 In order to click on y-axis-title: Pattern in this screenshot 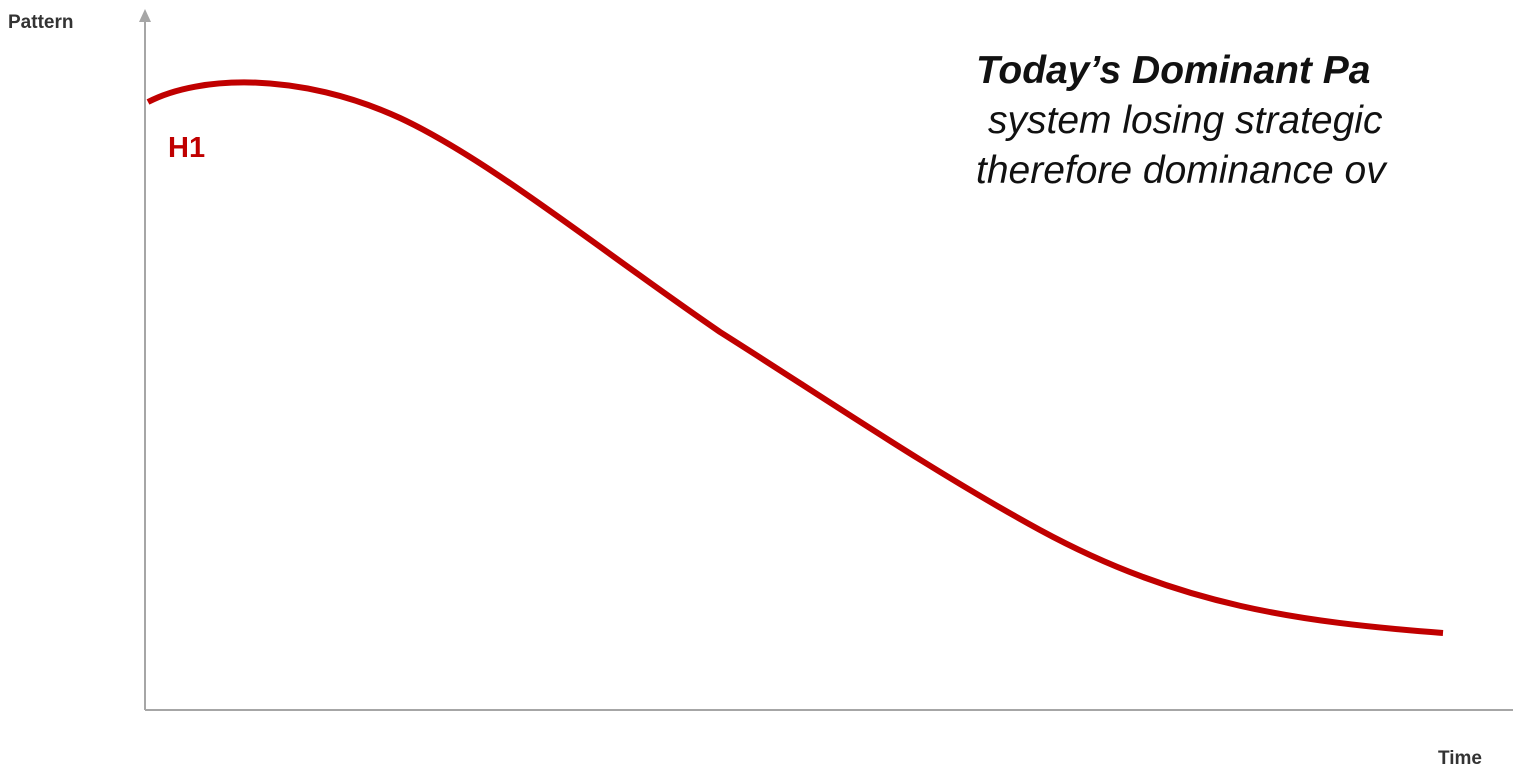, I will do `click(41, 22)`.